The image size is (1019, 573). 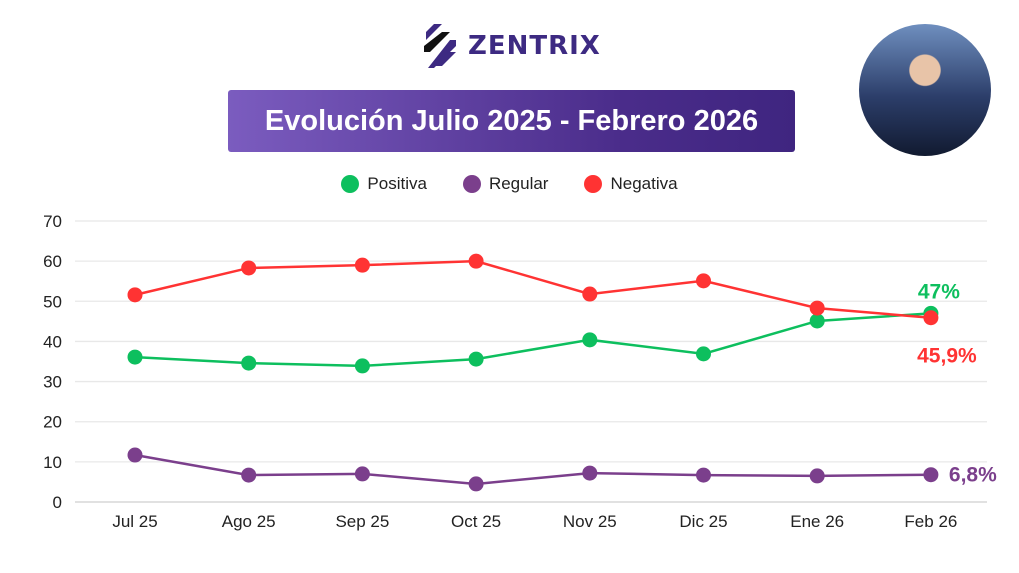 I want to click on y-tick-label: 30, so click(x=52, y=382).